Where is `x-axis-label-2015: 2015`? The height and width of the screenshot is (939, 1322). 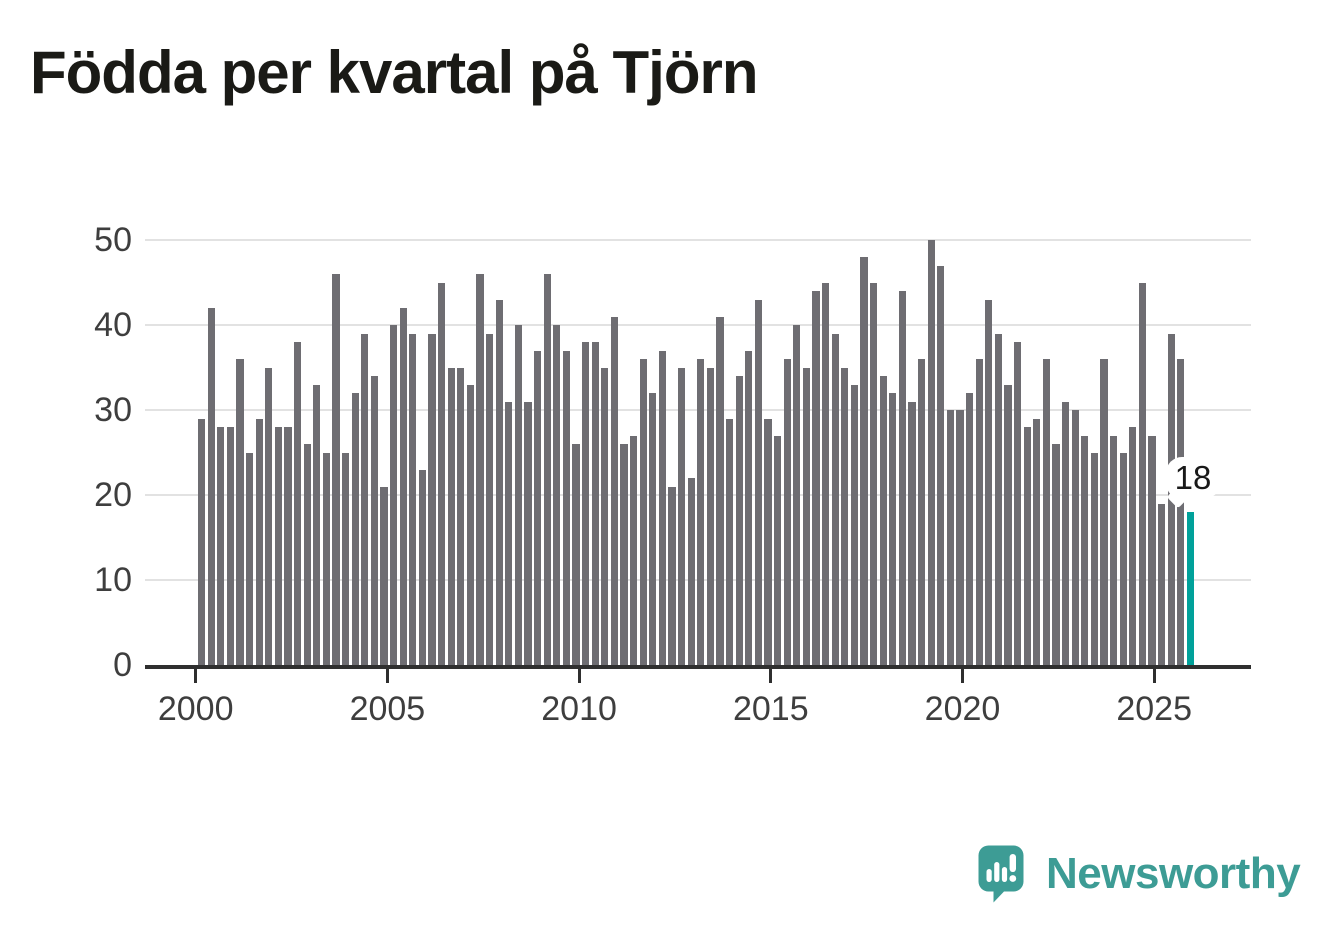 x-axis-label-2015: 2015 is located at coordinates (770, 709).